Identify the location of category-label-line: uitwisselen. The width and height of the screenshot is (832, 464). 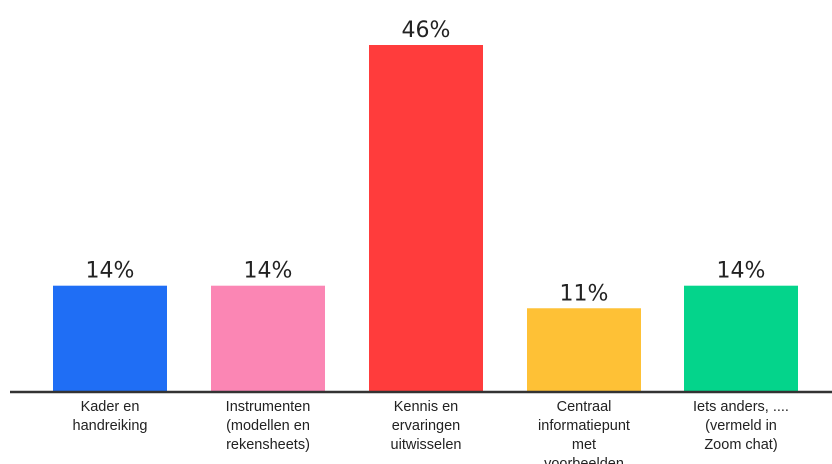
(426, 445).